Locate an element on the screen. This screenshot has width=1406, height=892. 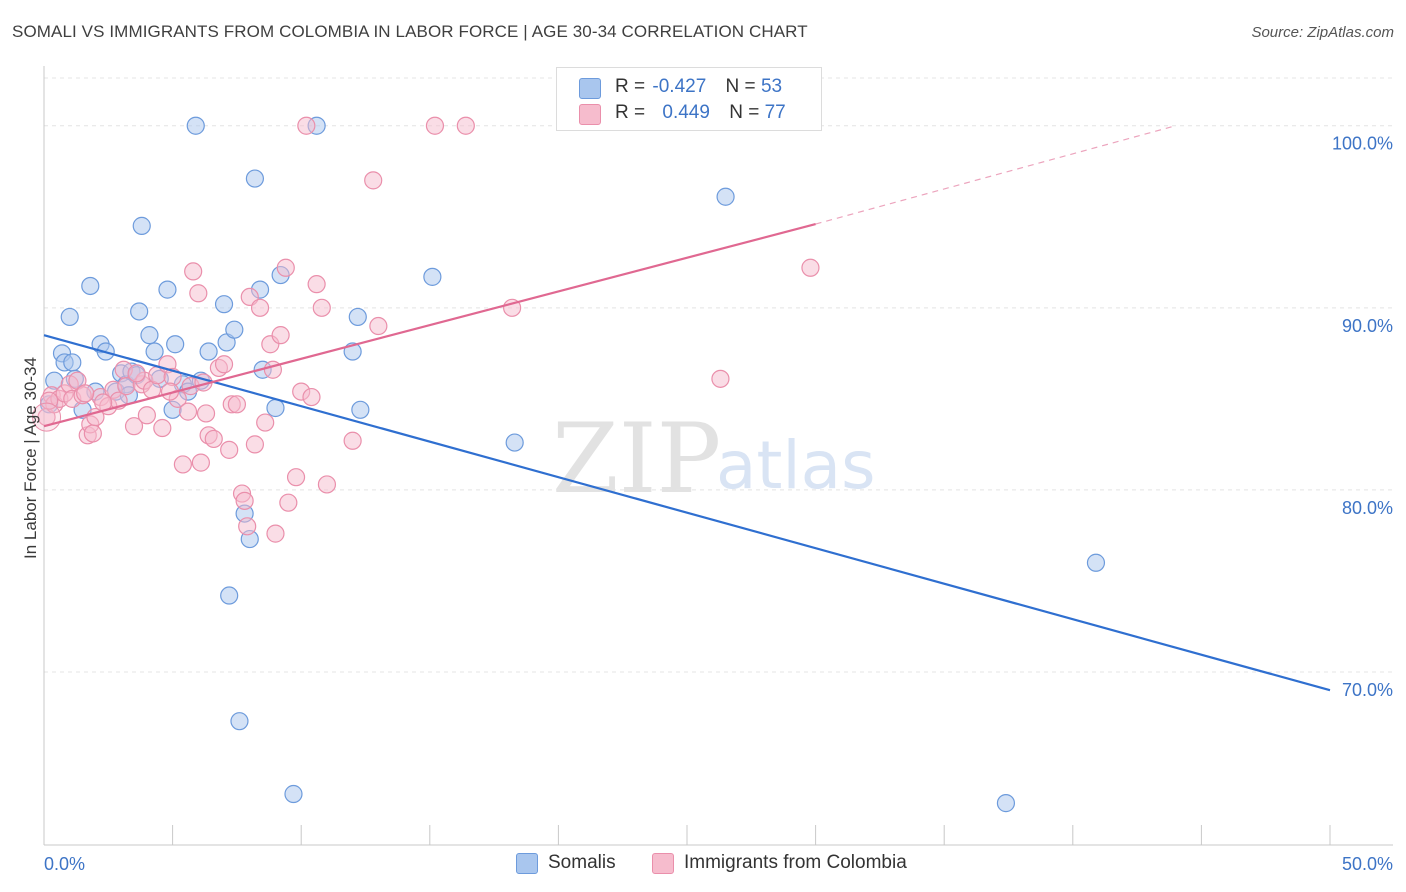
legend-label-somalis: Somalis is located at coordinates (582, 862).